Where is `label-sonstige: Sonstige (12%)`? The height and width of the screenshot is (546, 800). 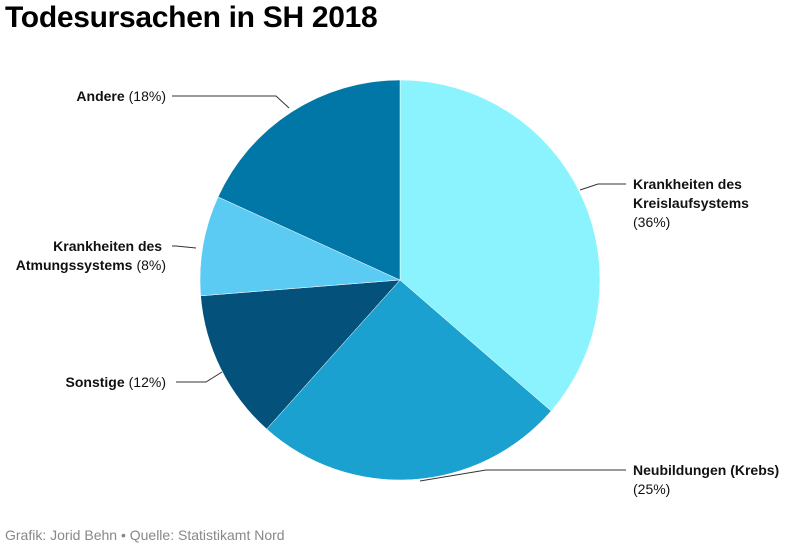 label-sonstige: Sonstige (12%) is located at coordinates (116, 382).